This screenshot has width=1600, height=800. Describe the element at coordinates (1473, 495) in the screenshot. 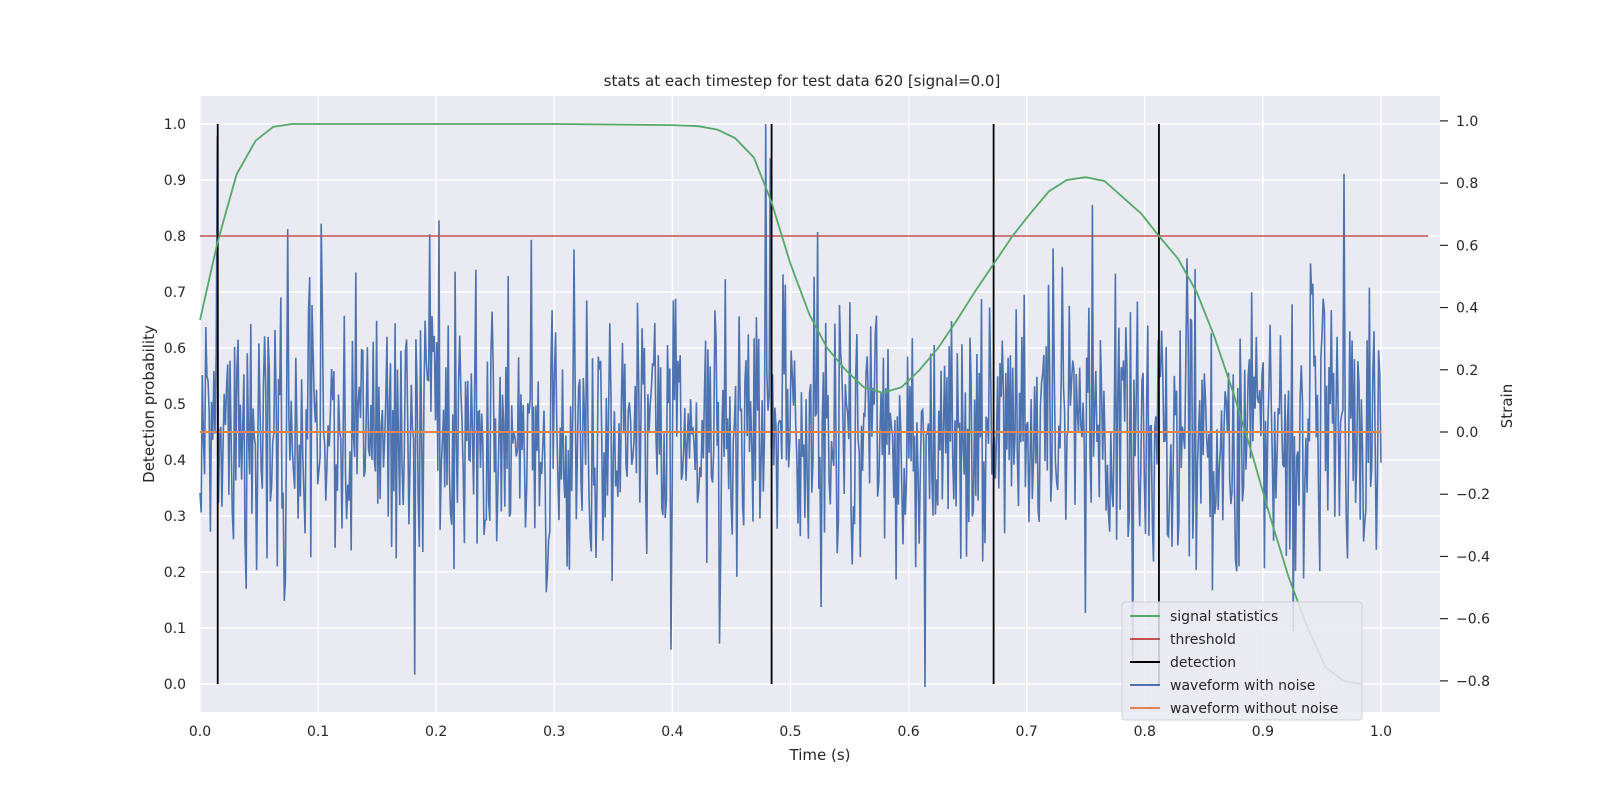

I see `y-right-tick-label: −0.2` at that location.